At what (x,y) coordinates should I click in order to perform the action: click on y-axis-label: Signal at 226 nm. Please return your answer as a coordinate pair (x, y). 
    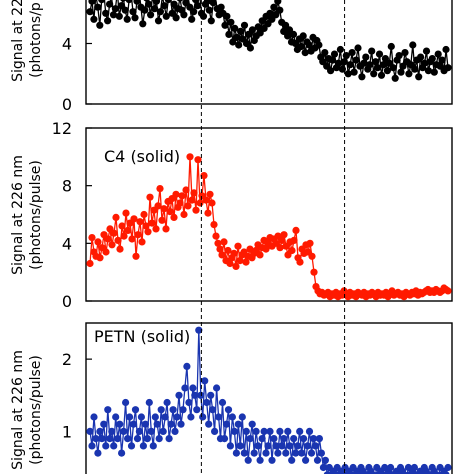
    Looking at the image, I should click on (18, 410).